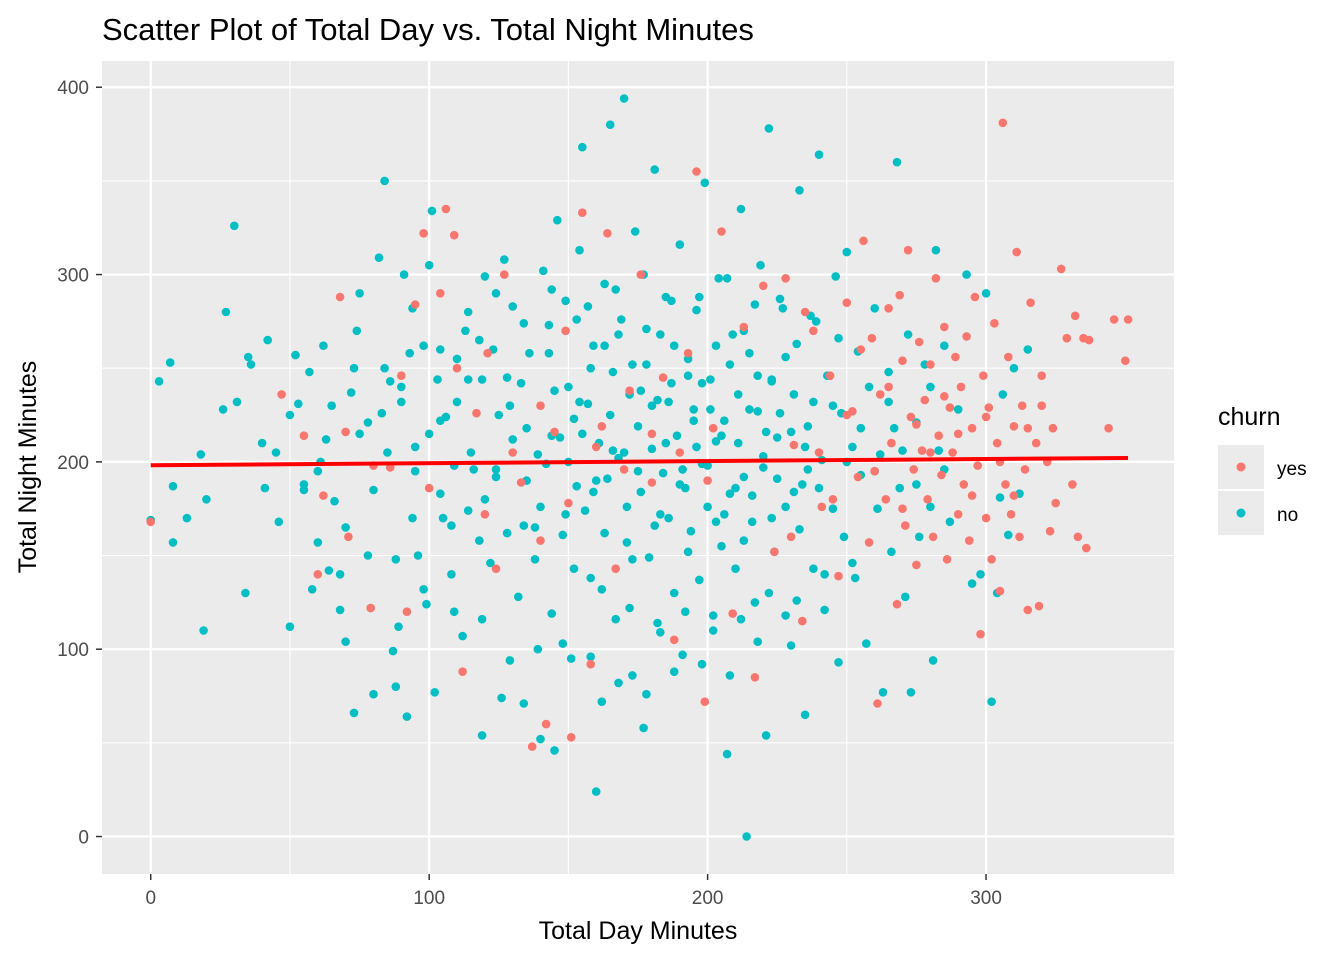 This screenshot has height=960, width=1344. What do you see at coordinates (429, 898) in the screenshot?
I see `x-tick-label: 100` at bounding box center [429, 898].